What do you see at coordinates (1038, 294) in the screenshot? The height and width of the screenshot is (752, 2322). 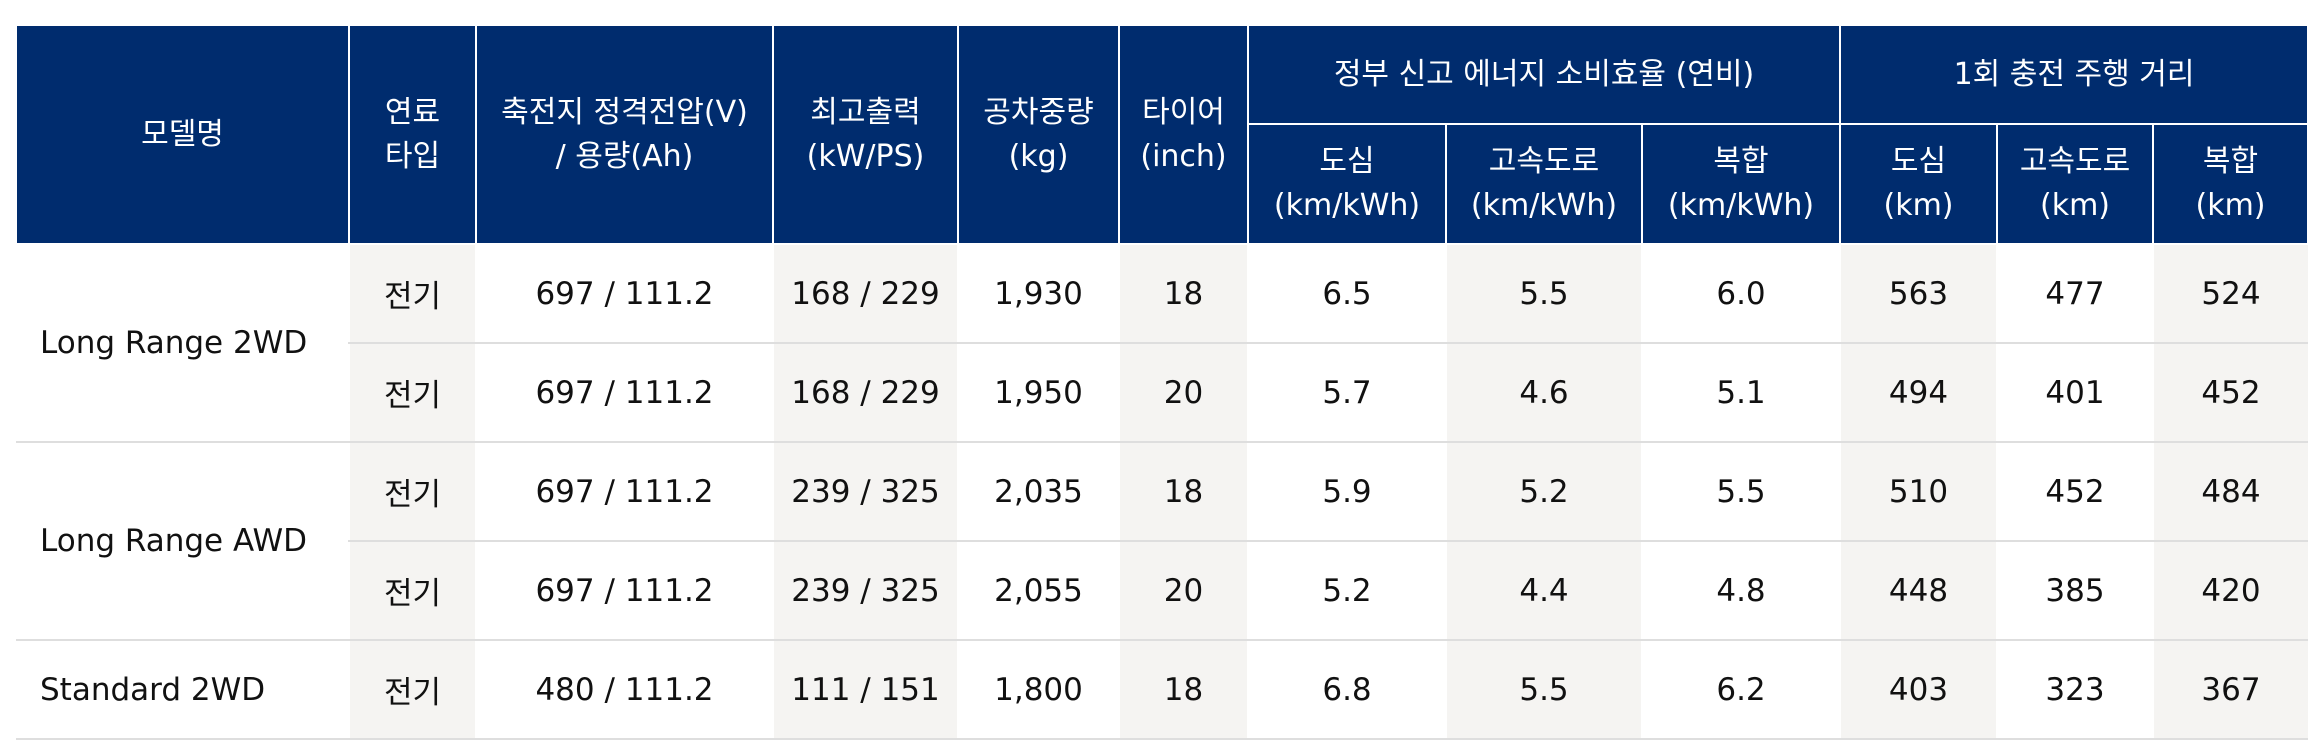 I see `data-cell: 1,930` at bounding box center [1038, 294].